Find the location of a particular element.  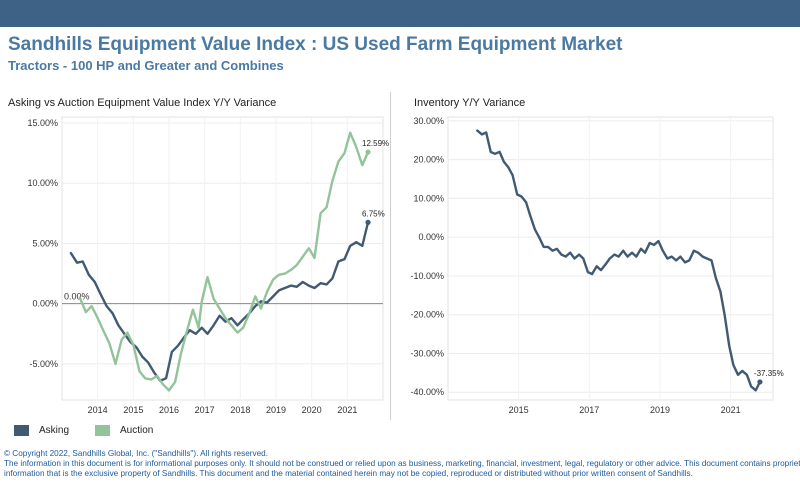

legend-label-auction: Auction is located at coordinates (137, 430).